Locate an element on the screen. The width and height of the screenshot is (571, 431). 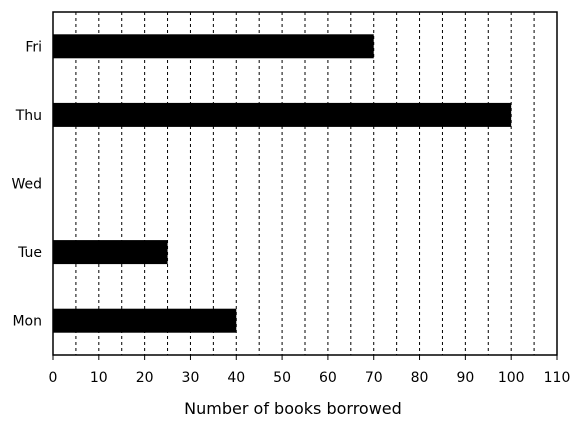
bar-mon is located at coordinates (145, 320).